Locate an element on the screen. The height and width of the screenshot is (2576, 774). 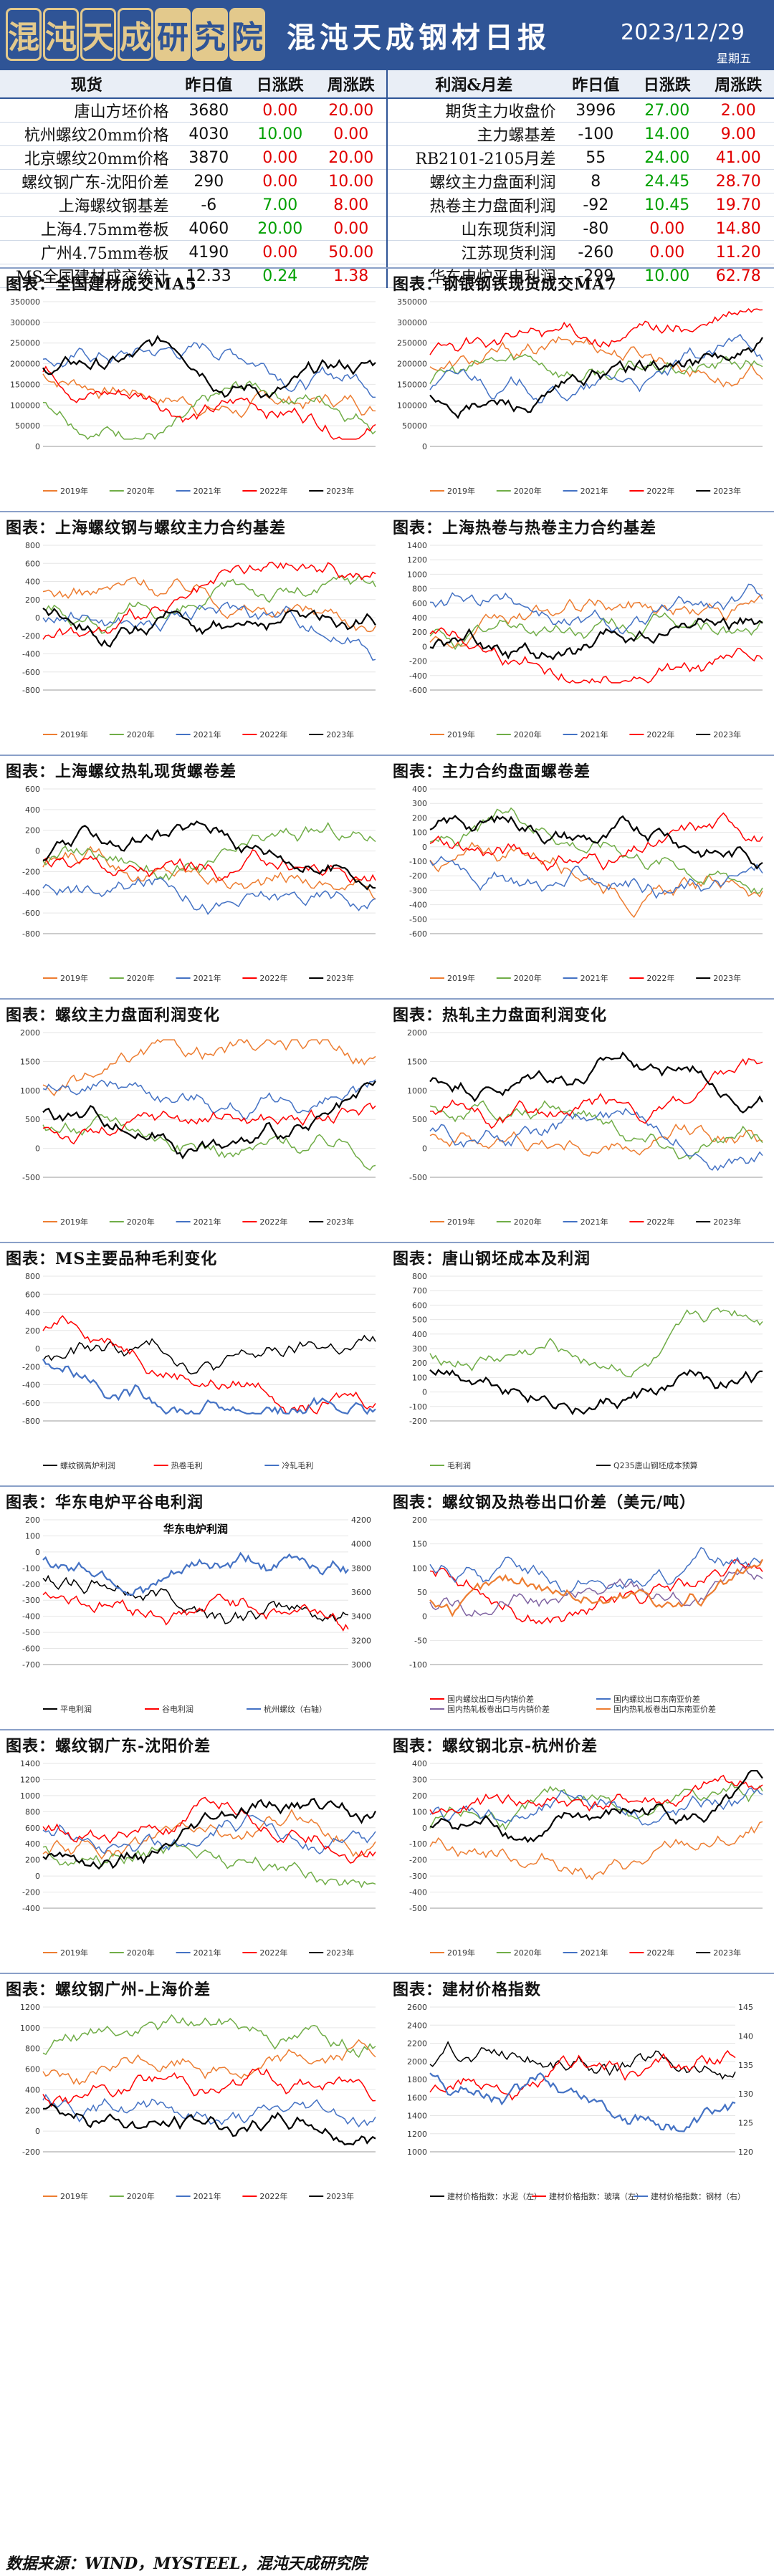
y2-tick-label: 3600 is located at coordinates (361, 1593).